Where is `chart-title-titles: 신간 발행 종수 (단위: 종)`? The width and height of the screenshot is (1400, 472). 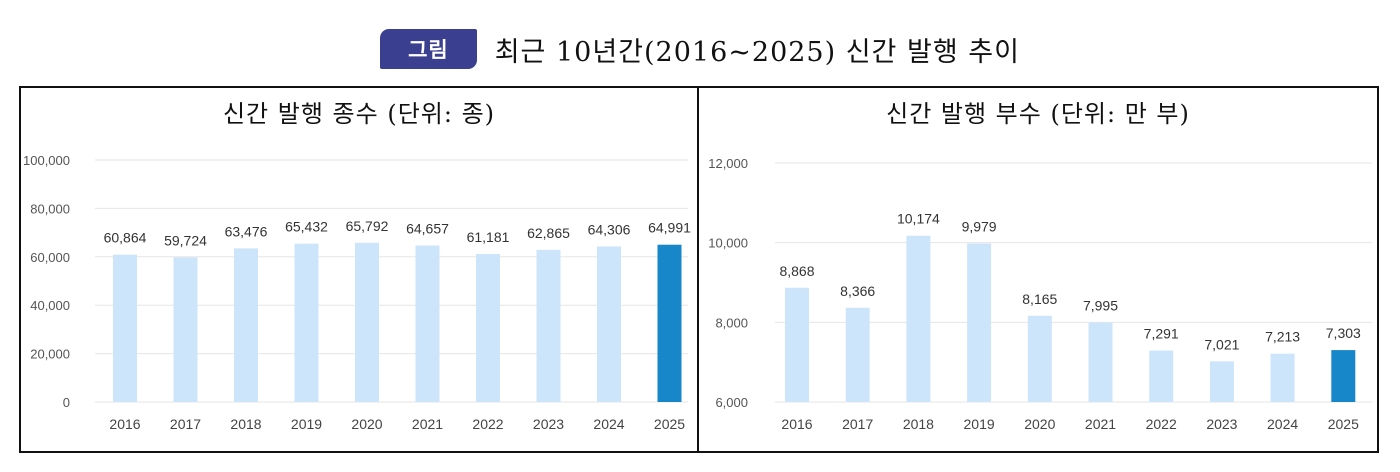
chart-title-titles: 신간 발행 종수 (단위: 종) is located at coordinates (359, 114).